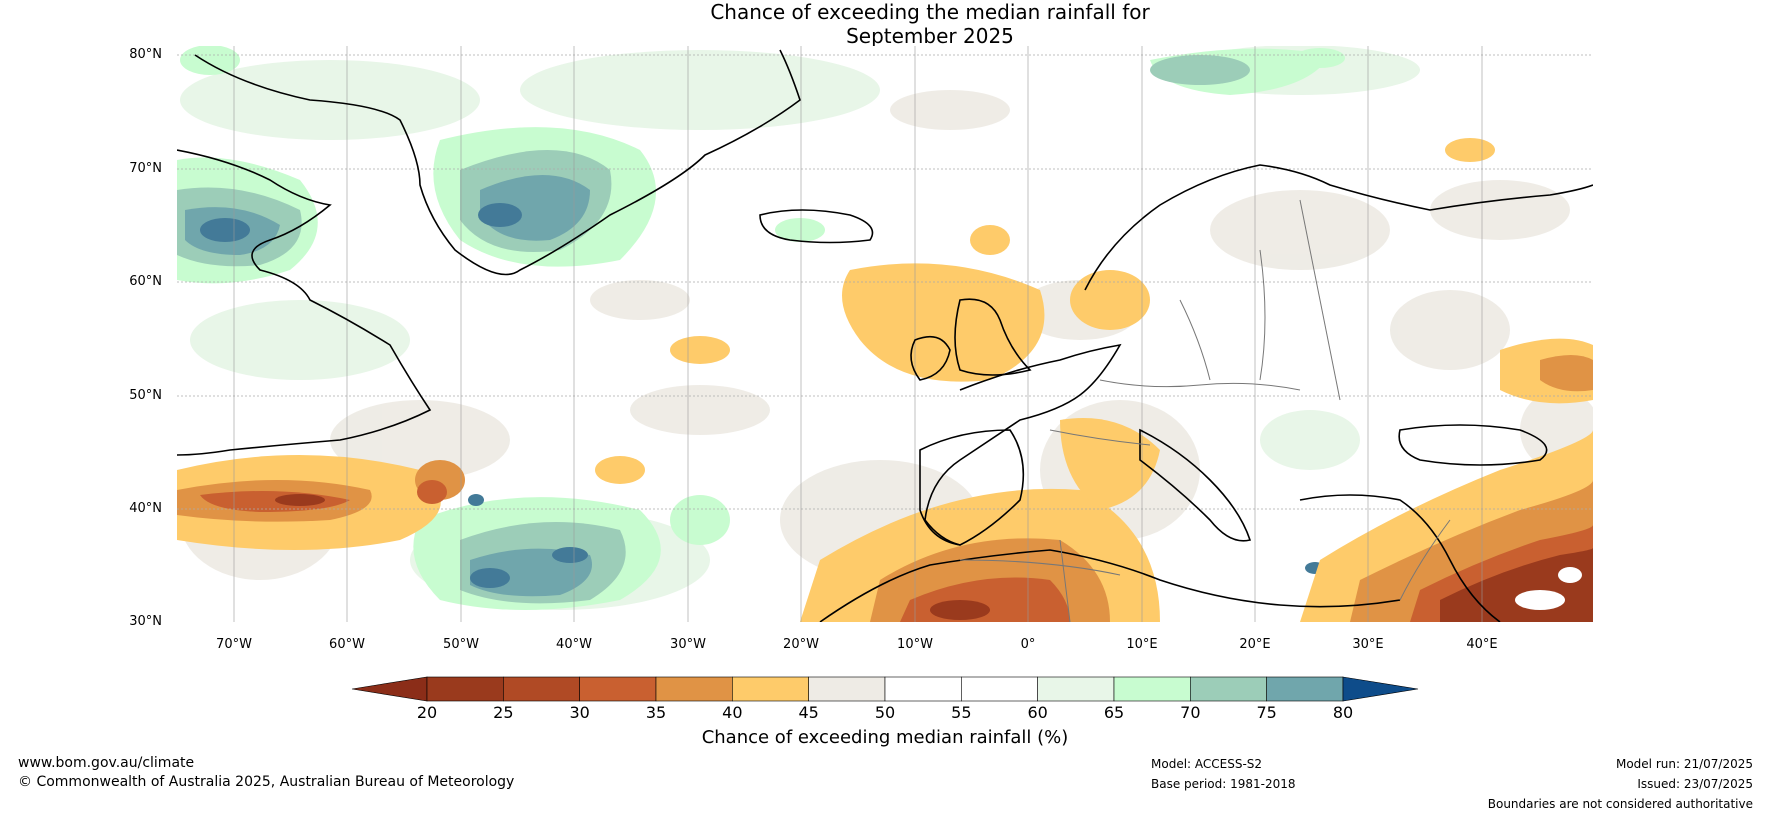  What do you see at coordinates (915, 644) in the screenshot?
I see `lon-label-10w: 10°W` at bounding box center [915, 644].